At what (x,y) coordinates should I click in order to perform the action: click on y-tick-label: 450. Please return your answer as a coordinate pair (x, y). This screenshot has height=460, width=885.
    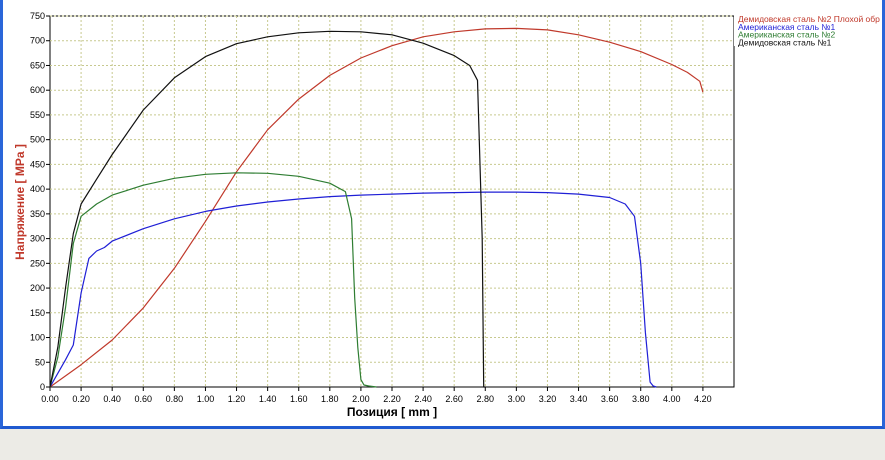
    Looking at the image, I should click on (37, 164).